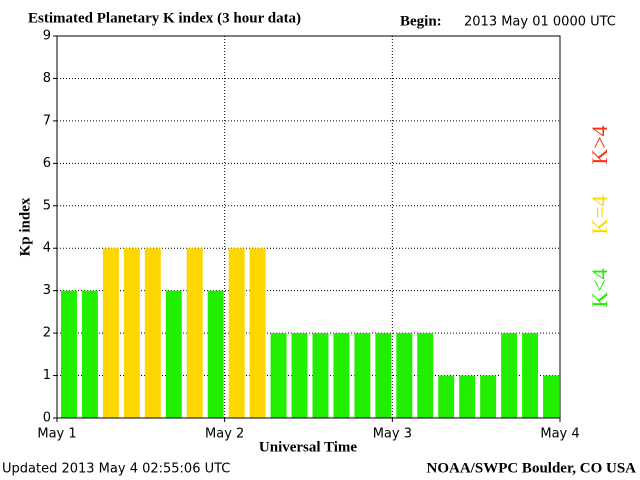  What do you see at coordinates (308, 447) in the screenshot?
I see `x-axis-label: Universal Time` at bounding box center [308, 447].